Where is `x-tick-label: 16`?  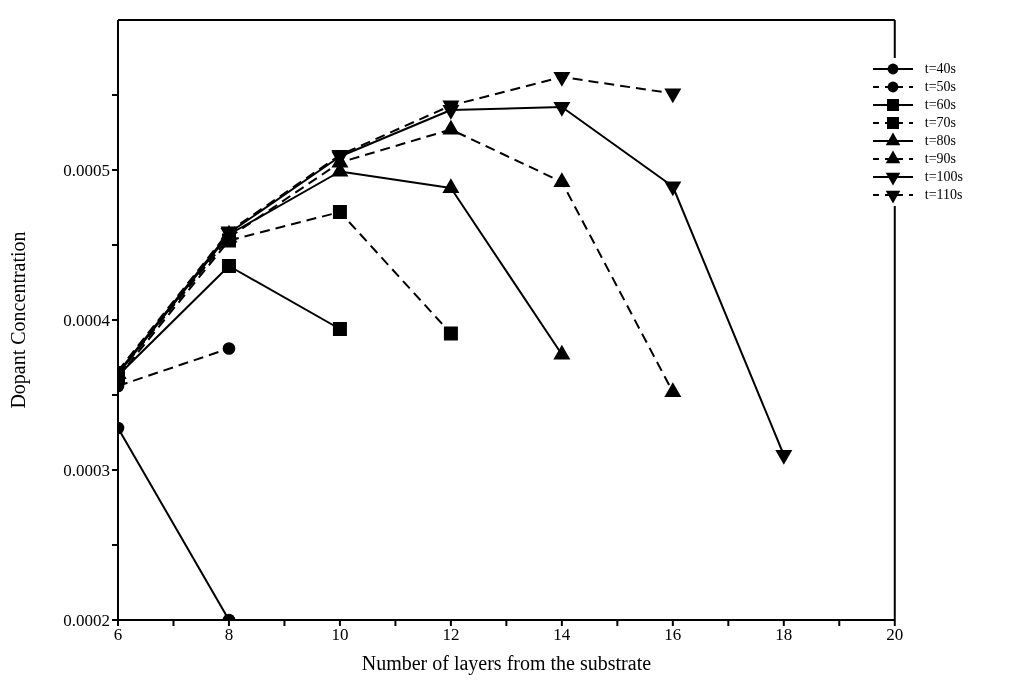 x-tick-label: 16 is located at coordinates (673, 635).